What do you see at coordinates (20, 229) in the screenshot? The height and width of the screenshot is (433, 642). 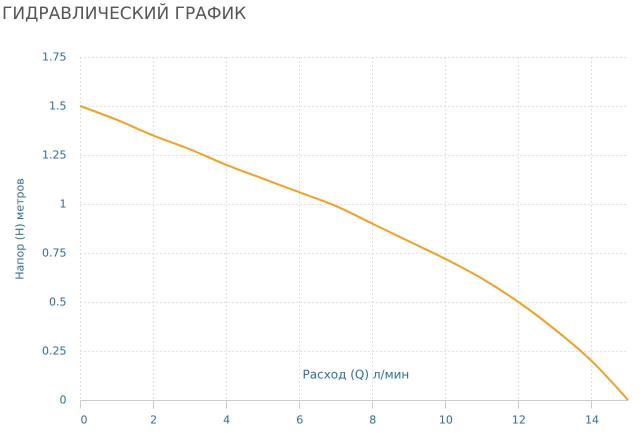 I see `y-axis-title: Напор (H) метров` at bounding box center [20, 229].